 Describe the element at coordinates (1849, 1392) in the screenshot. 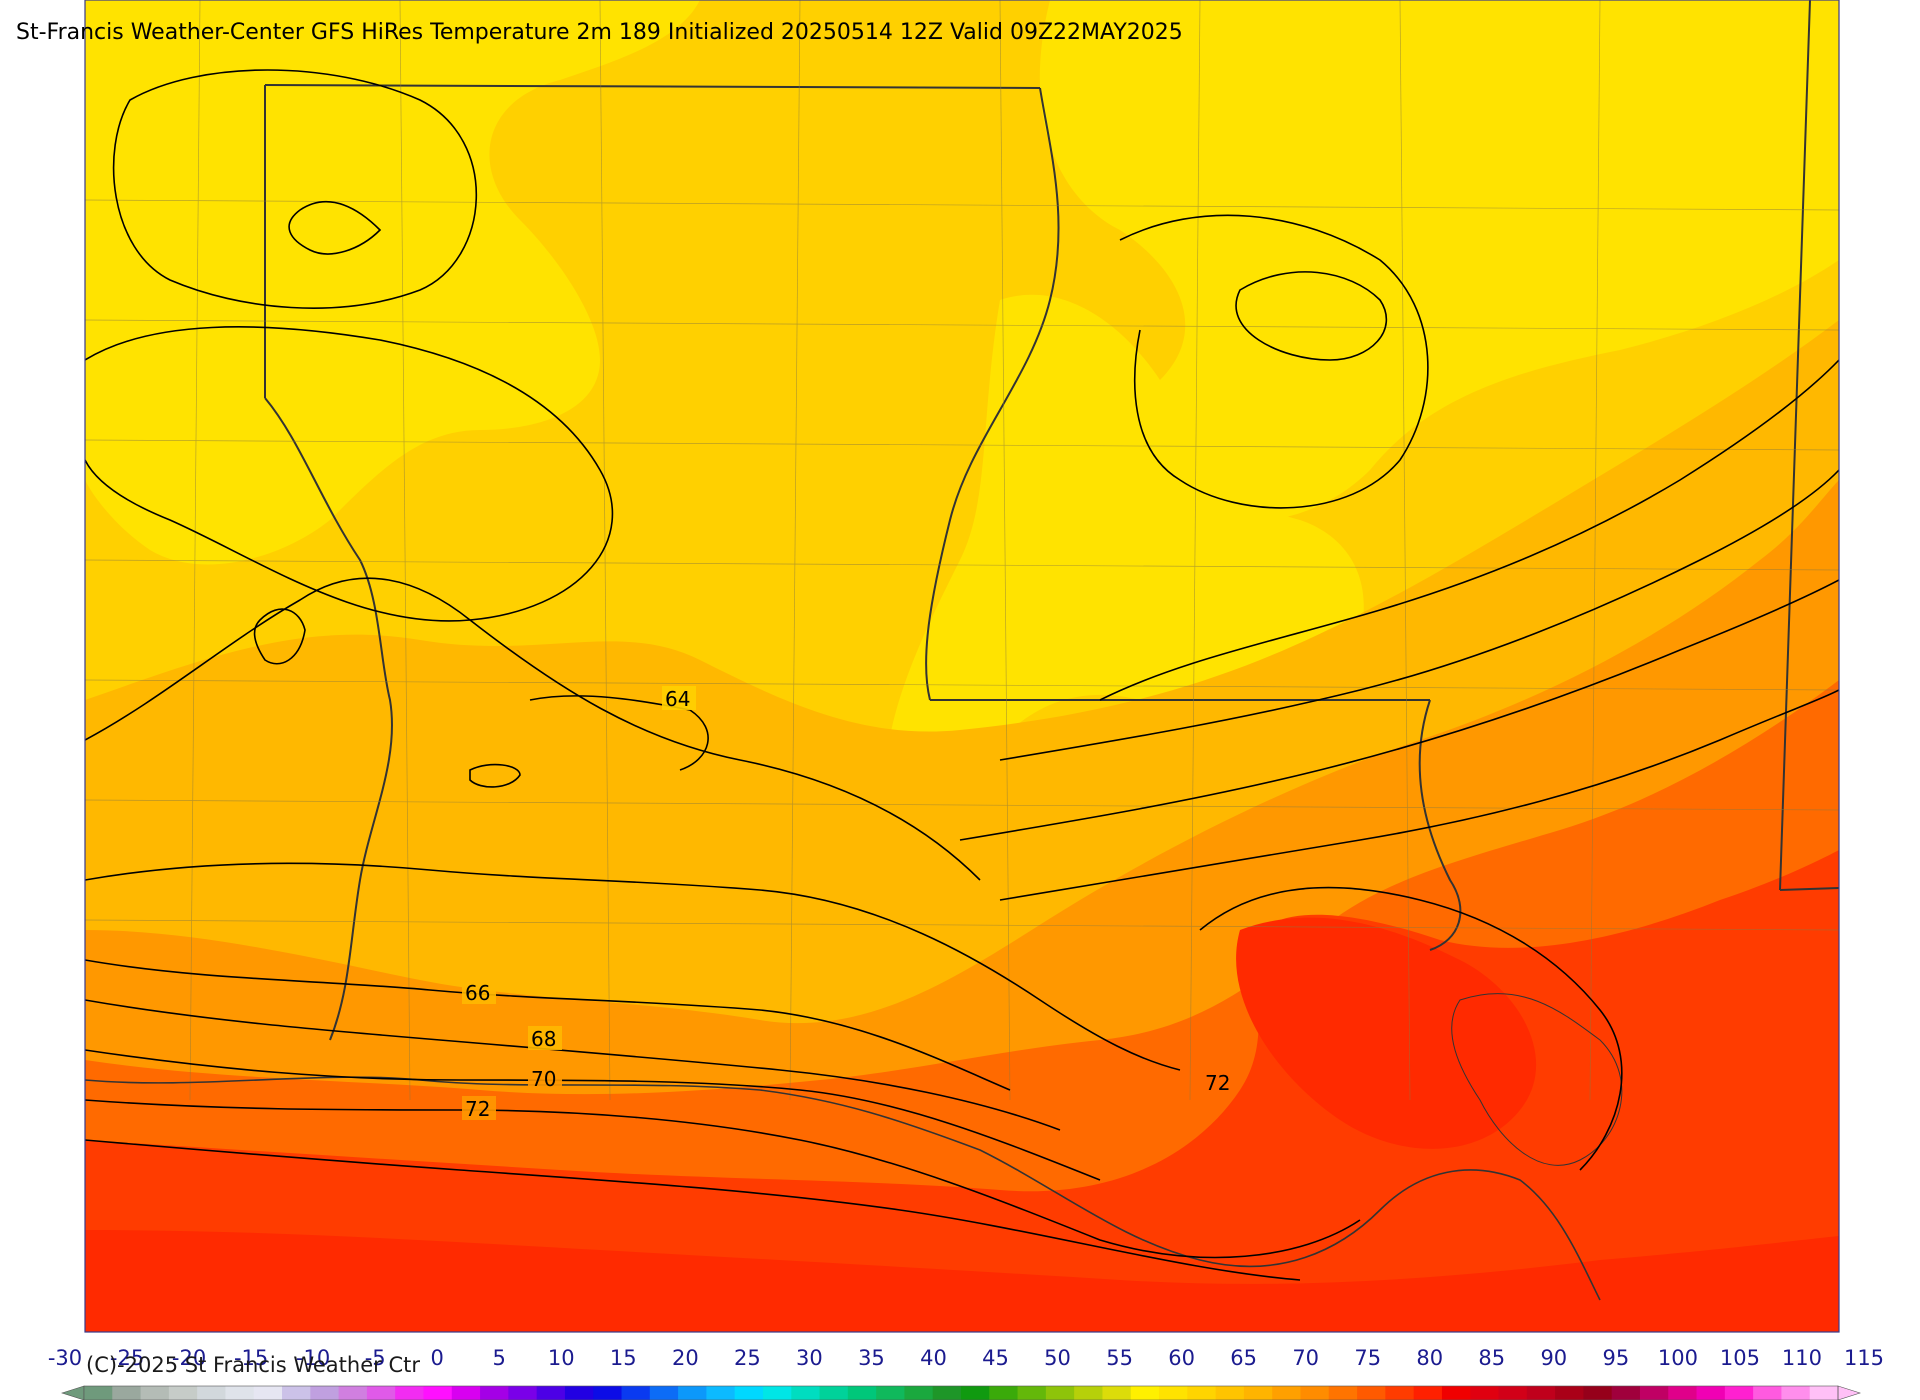

I see `colorbar-right-arrow` at that location.